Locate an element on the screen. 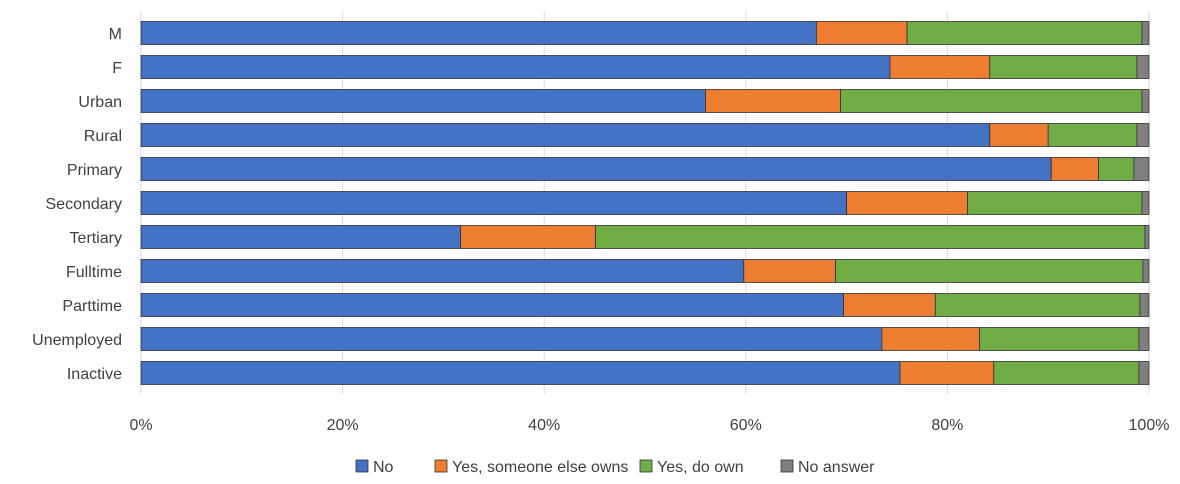  x-tick-label: 20% is located at coordinates (343, 425).